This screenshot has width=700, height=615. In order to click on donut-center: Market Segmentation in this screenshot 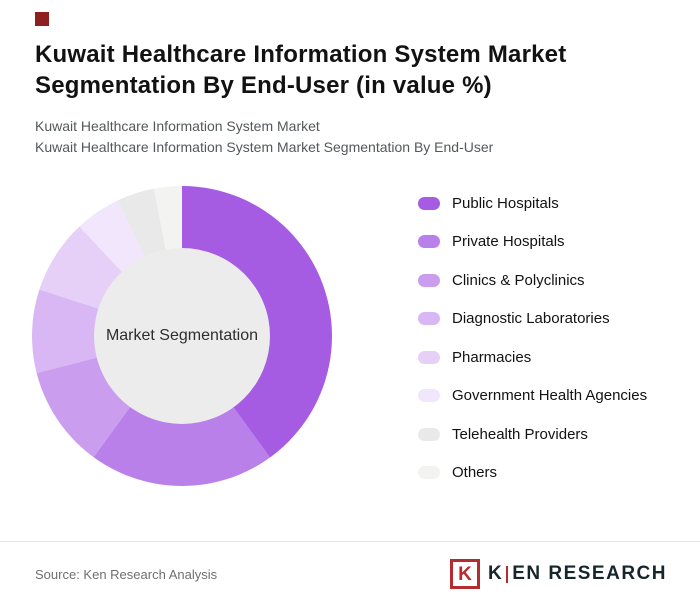, I will do `click(182, 336)`.